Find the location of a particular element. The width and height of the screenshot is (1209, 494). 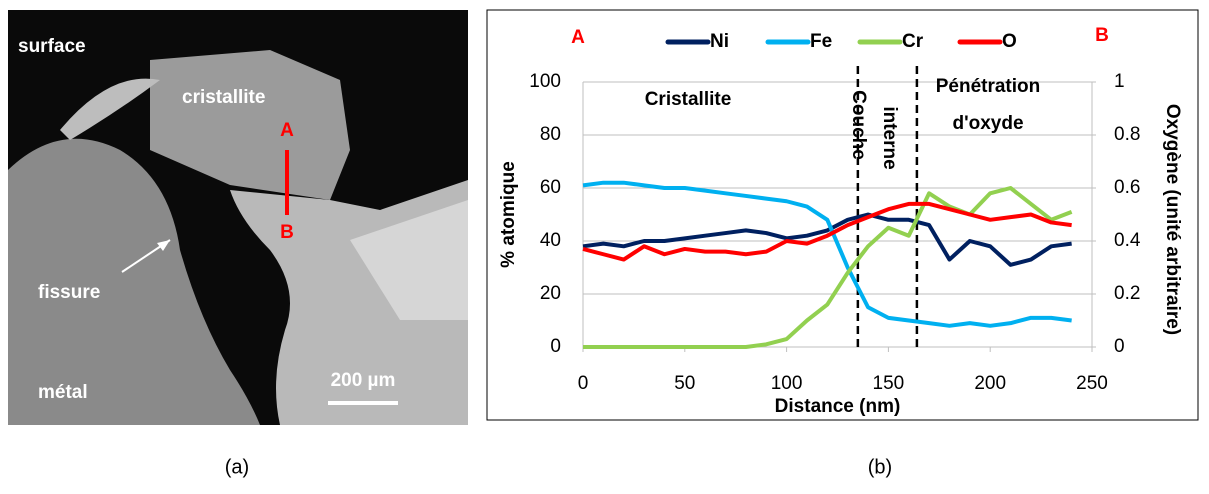

y-tick-label: 40 is located at coordinates (550, 240).